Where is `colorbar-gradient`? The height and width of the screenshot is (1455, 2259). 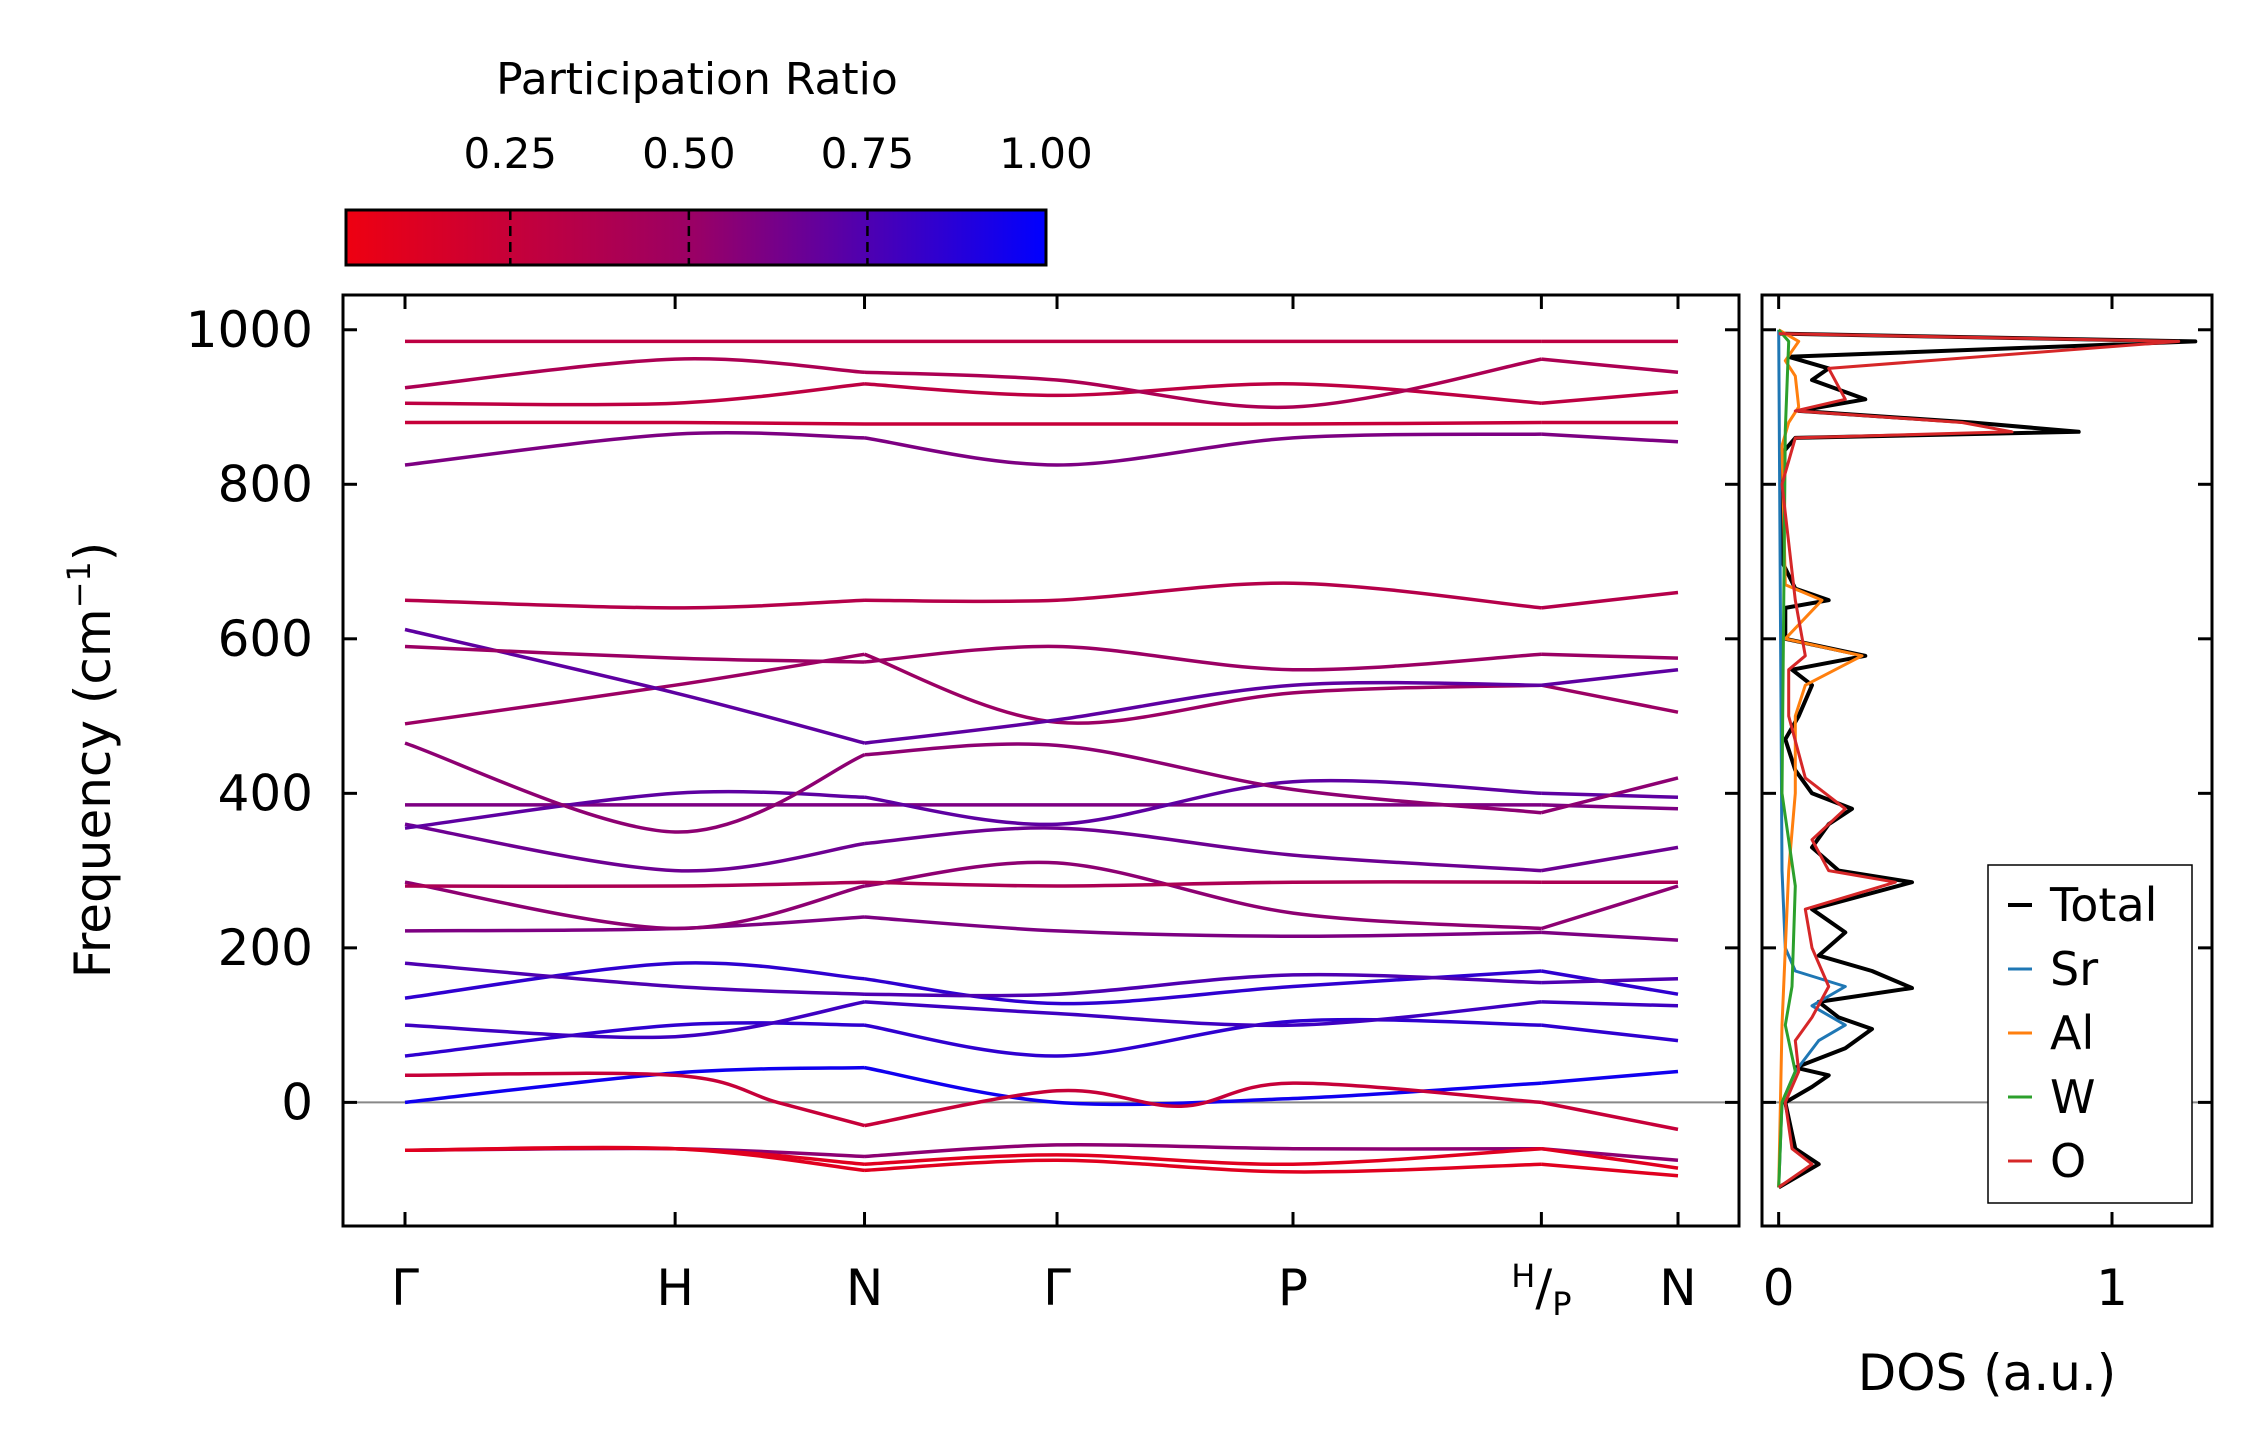
colorbar-gradient is located at coordinates (696, 237).